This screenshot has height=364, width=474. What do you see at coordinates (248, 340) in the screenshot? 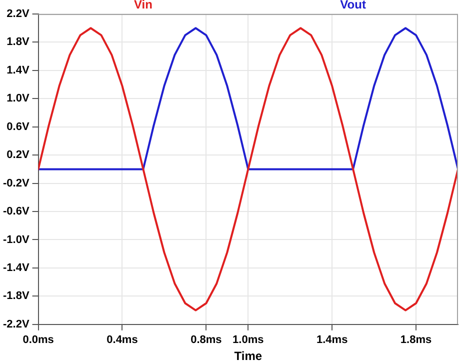
I see `x-tick-label: 1.0ms` at bounding box center [248, 340].